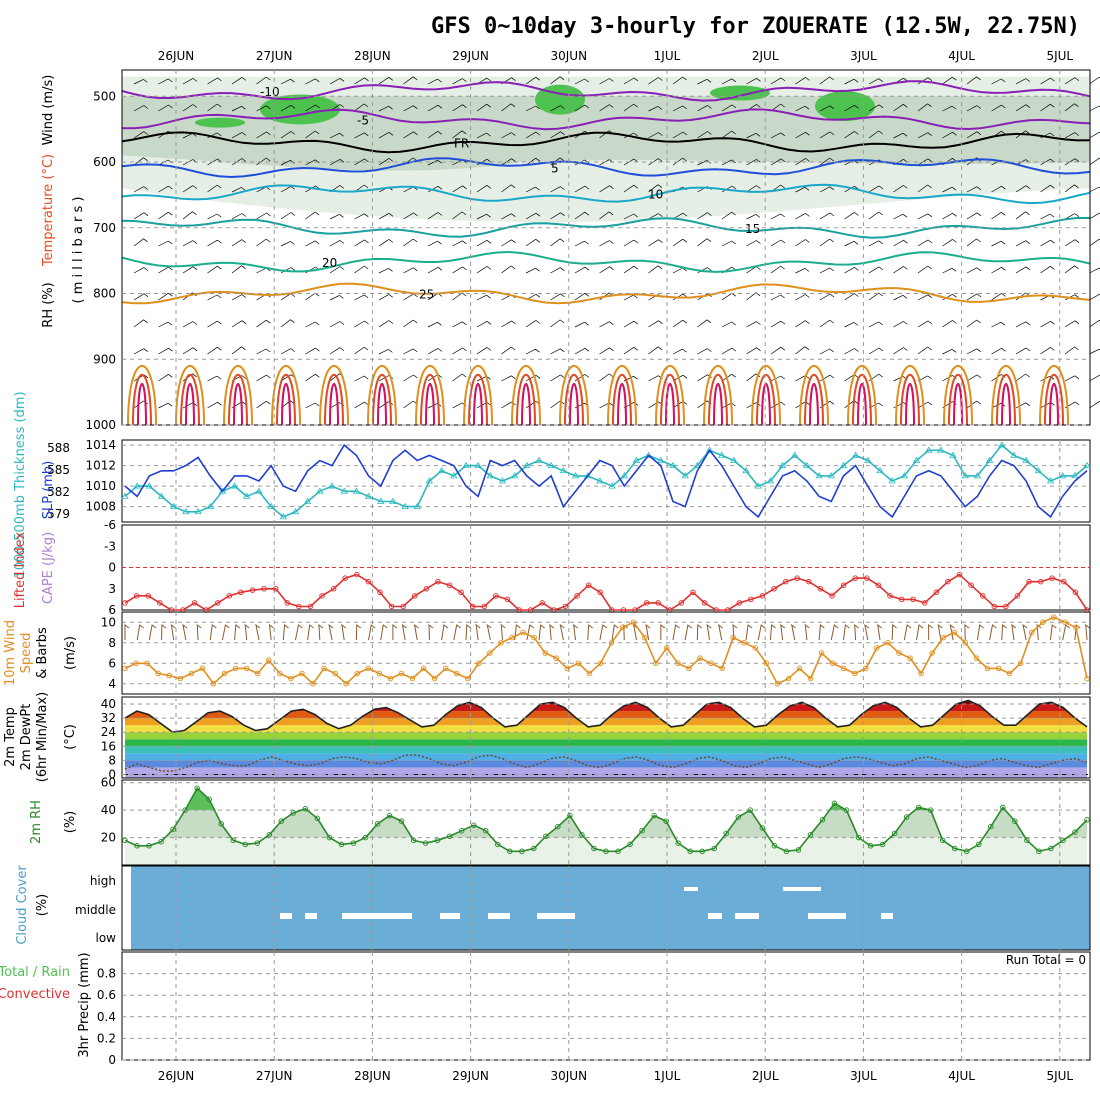 This screenshot has width=1100, height=1100. What do you see at coordinates (112, 589) in the screenshot?
I see `lifted-index-tick: 3` at bounding box center [112, 589].